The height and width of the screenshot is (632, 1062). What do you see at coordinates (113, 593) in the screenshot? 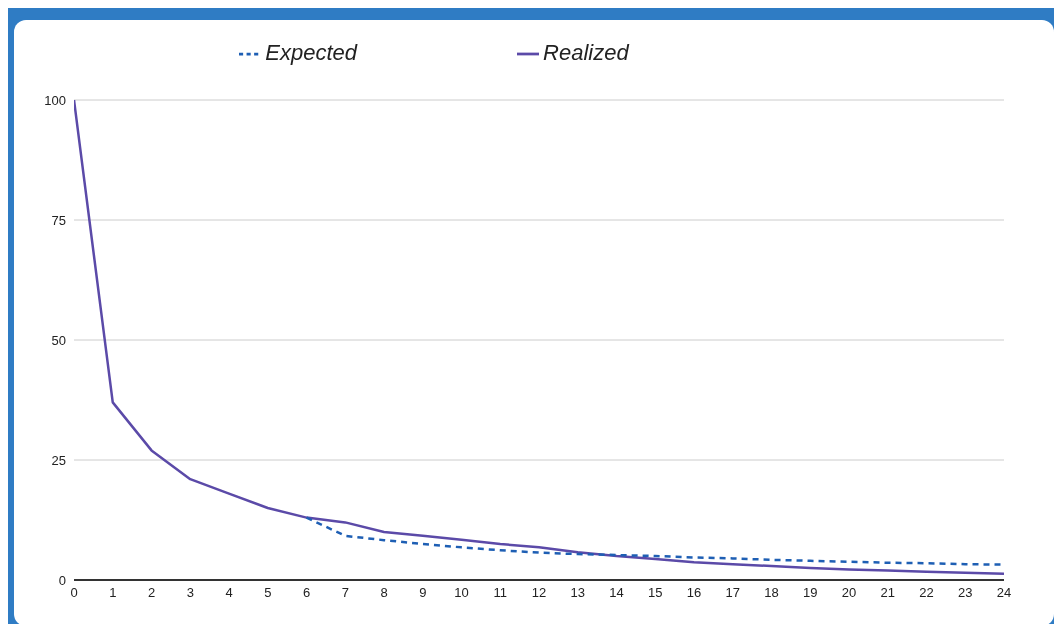
I see `x-tick-label: 1` at bounding box center [113, 593].